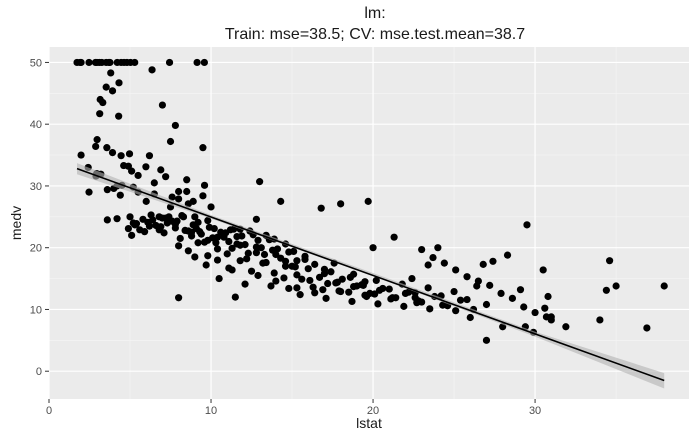 The width and height of the screenshot is (700, 438). Describe the element at coordinates (375, 34) in the screenshot. I see `chart-title-line2: Train: mse=38.5; CV: mse.test.mean=38.7` at that location.